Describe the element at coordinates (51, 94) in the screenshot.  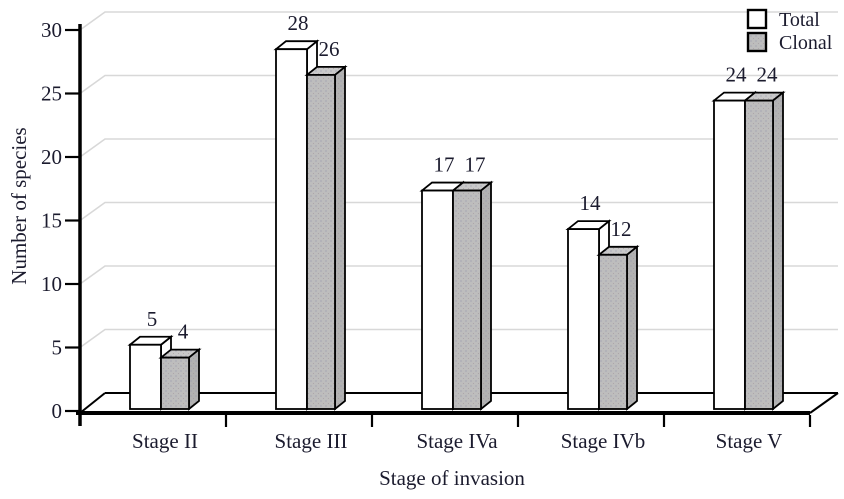
I see `y-tick-label: 25` at that location.